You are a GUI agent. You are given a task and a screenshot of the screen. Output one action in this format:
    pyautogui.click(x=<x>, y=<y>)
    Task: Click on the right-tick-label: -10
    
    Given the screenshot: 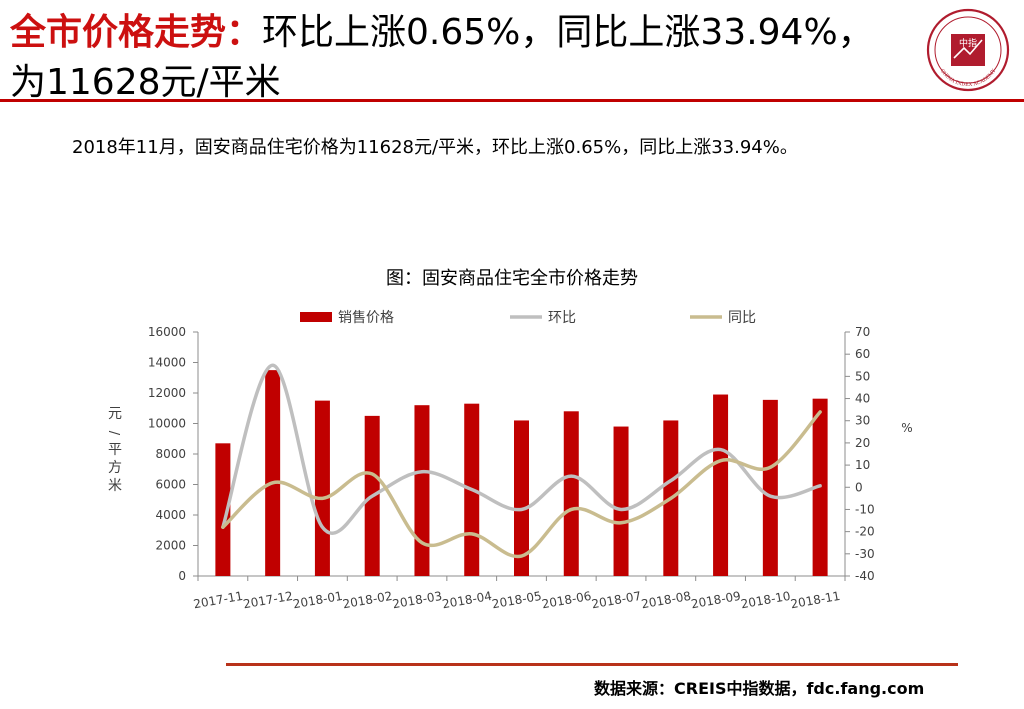 What is the action you would take?
    pyautogui.click(x=865, y=509)
    